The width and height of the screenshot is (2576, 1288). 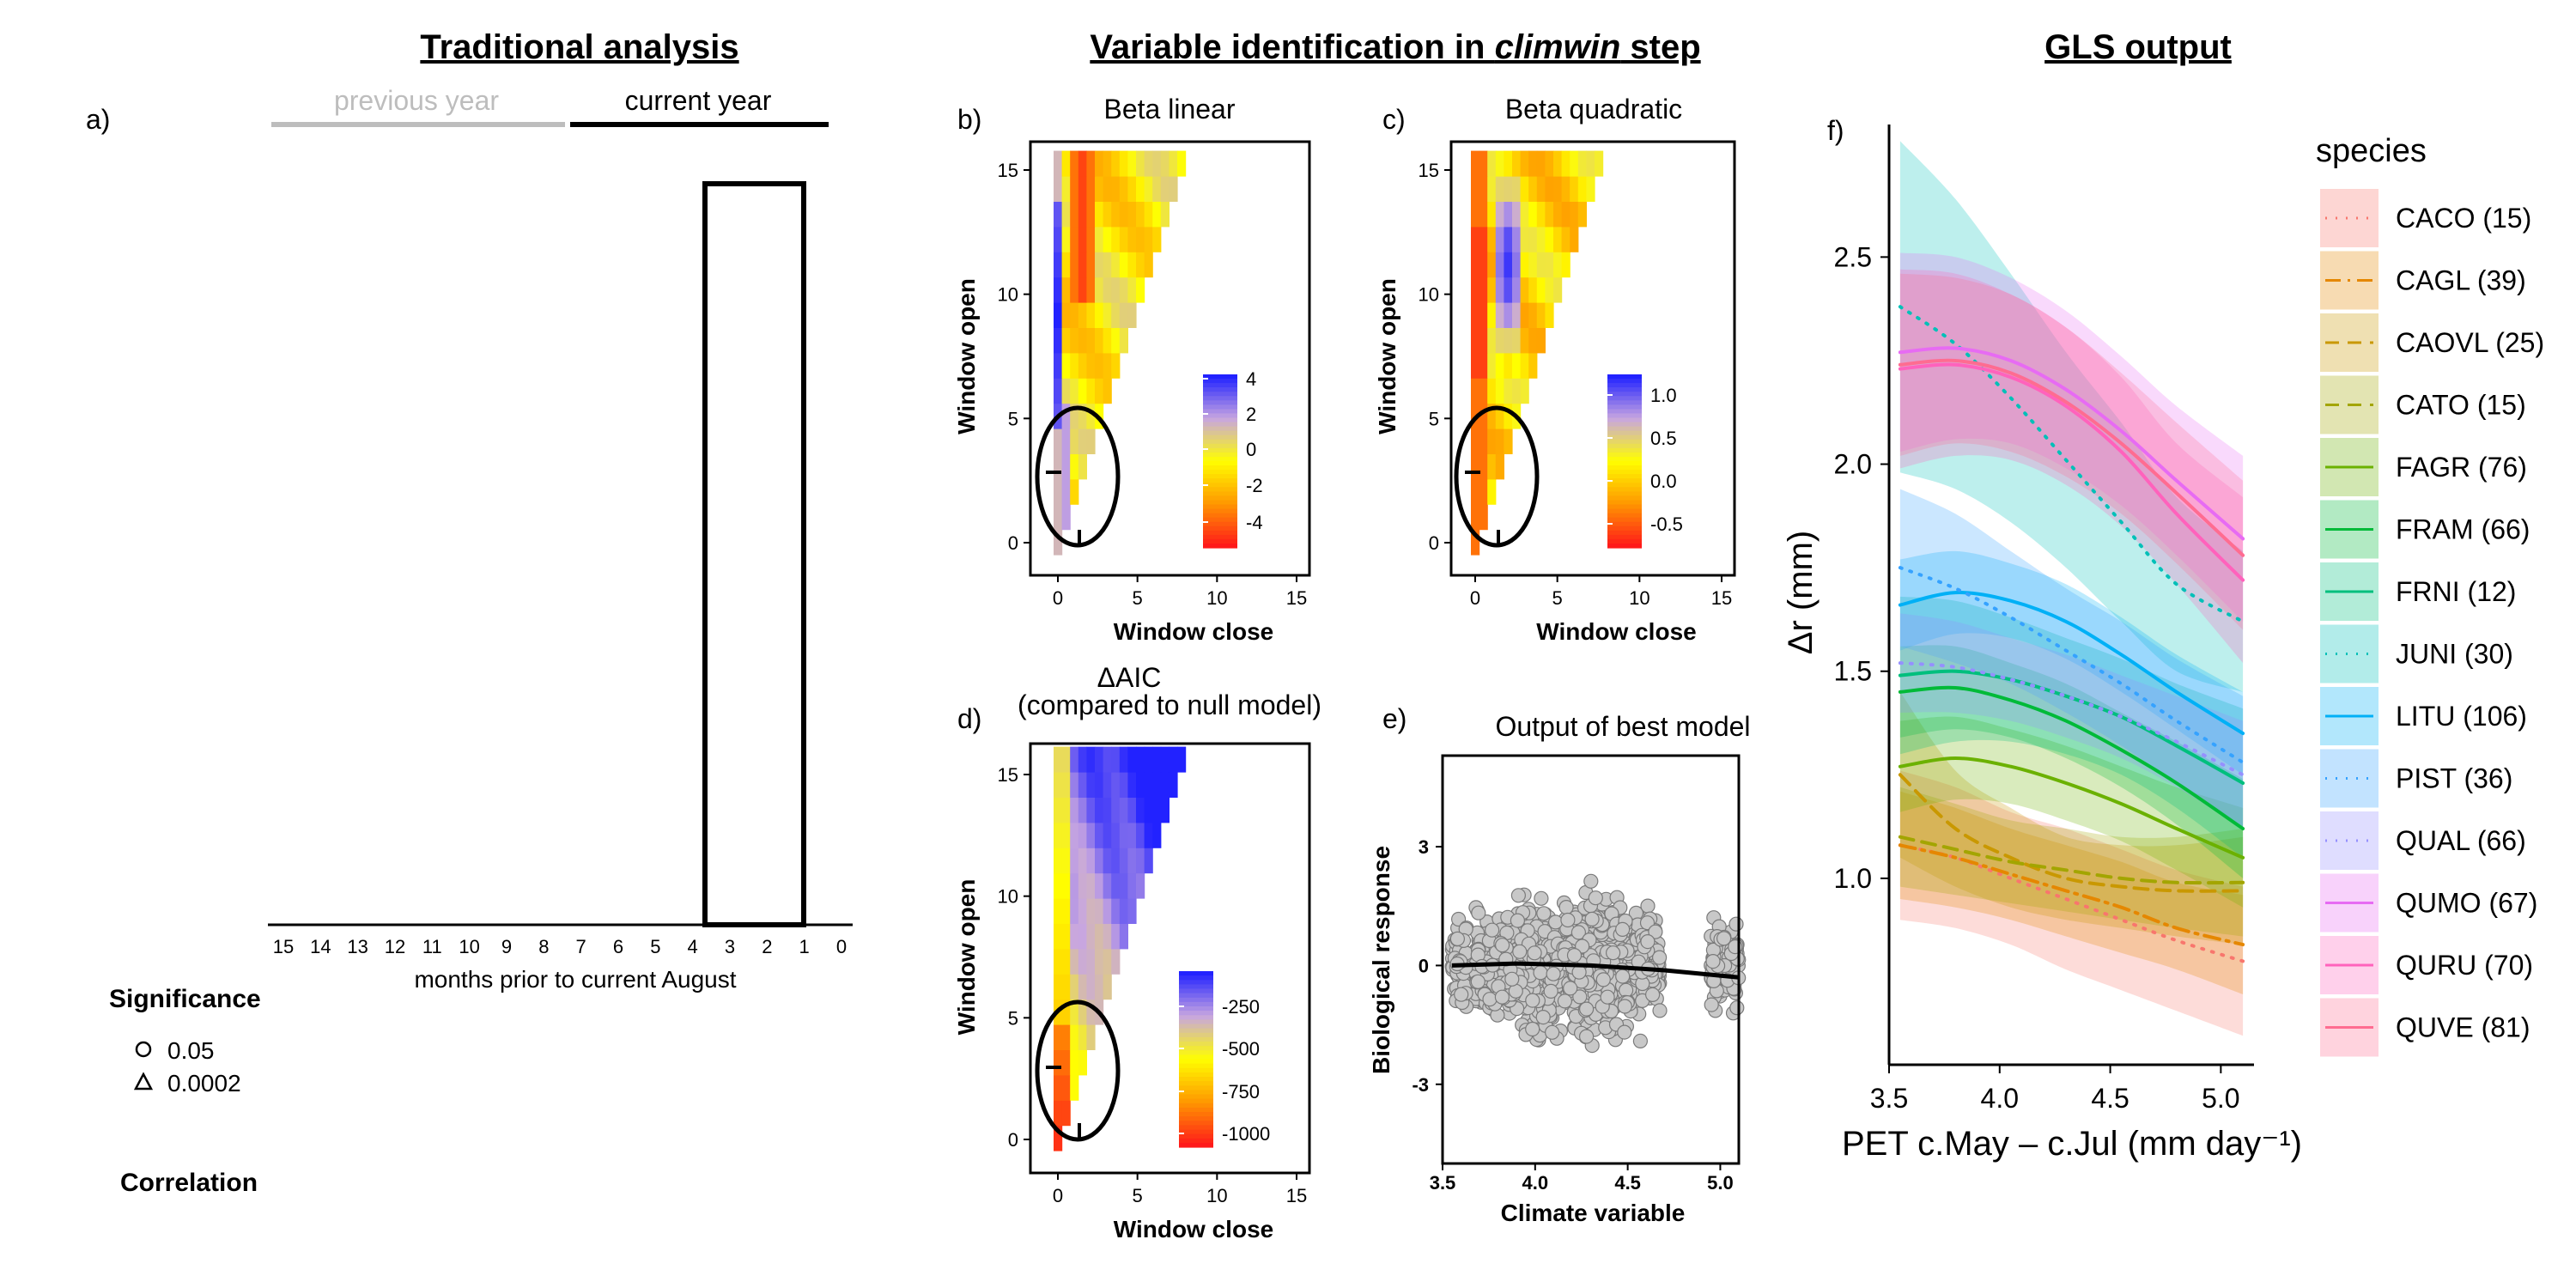 What do you see at coordinates (1664, 439) in the screenshot?
I see `colorbar-label: 0.5` at bounding box center [1664, 439].